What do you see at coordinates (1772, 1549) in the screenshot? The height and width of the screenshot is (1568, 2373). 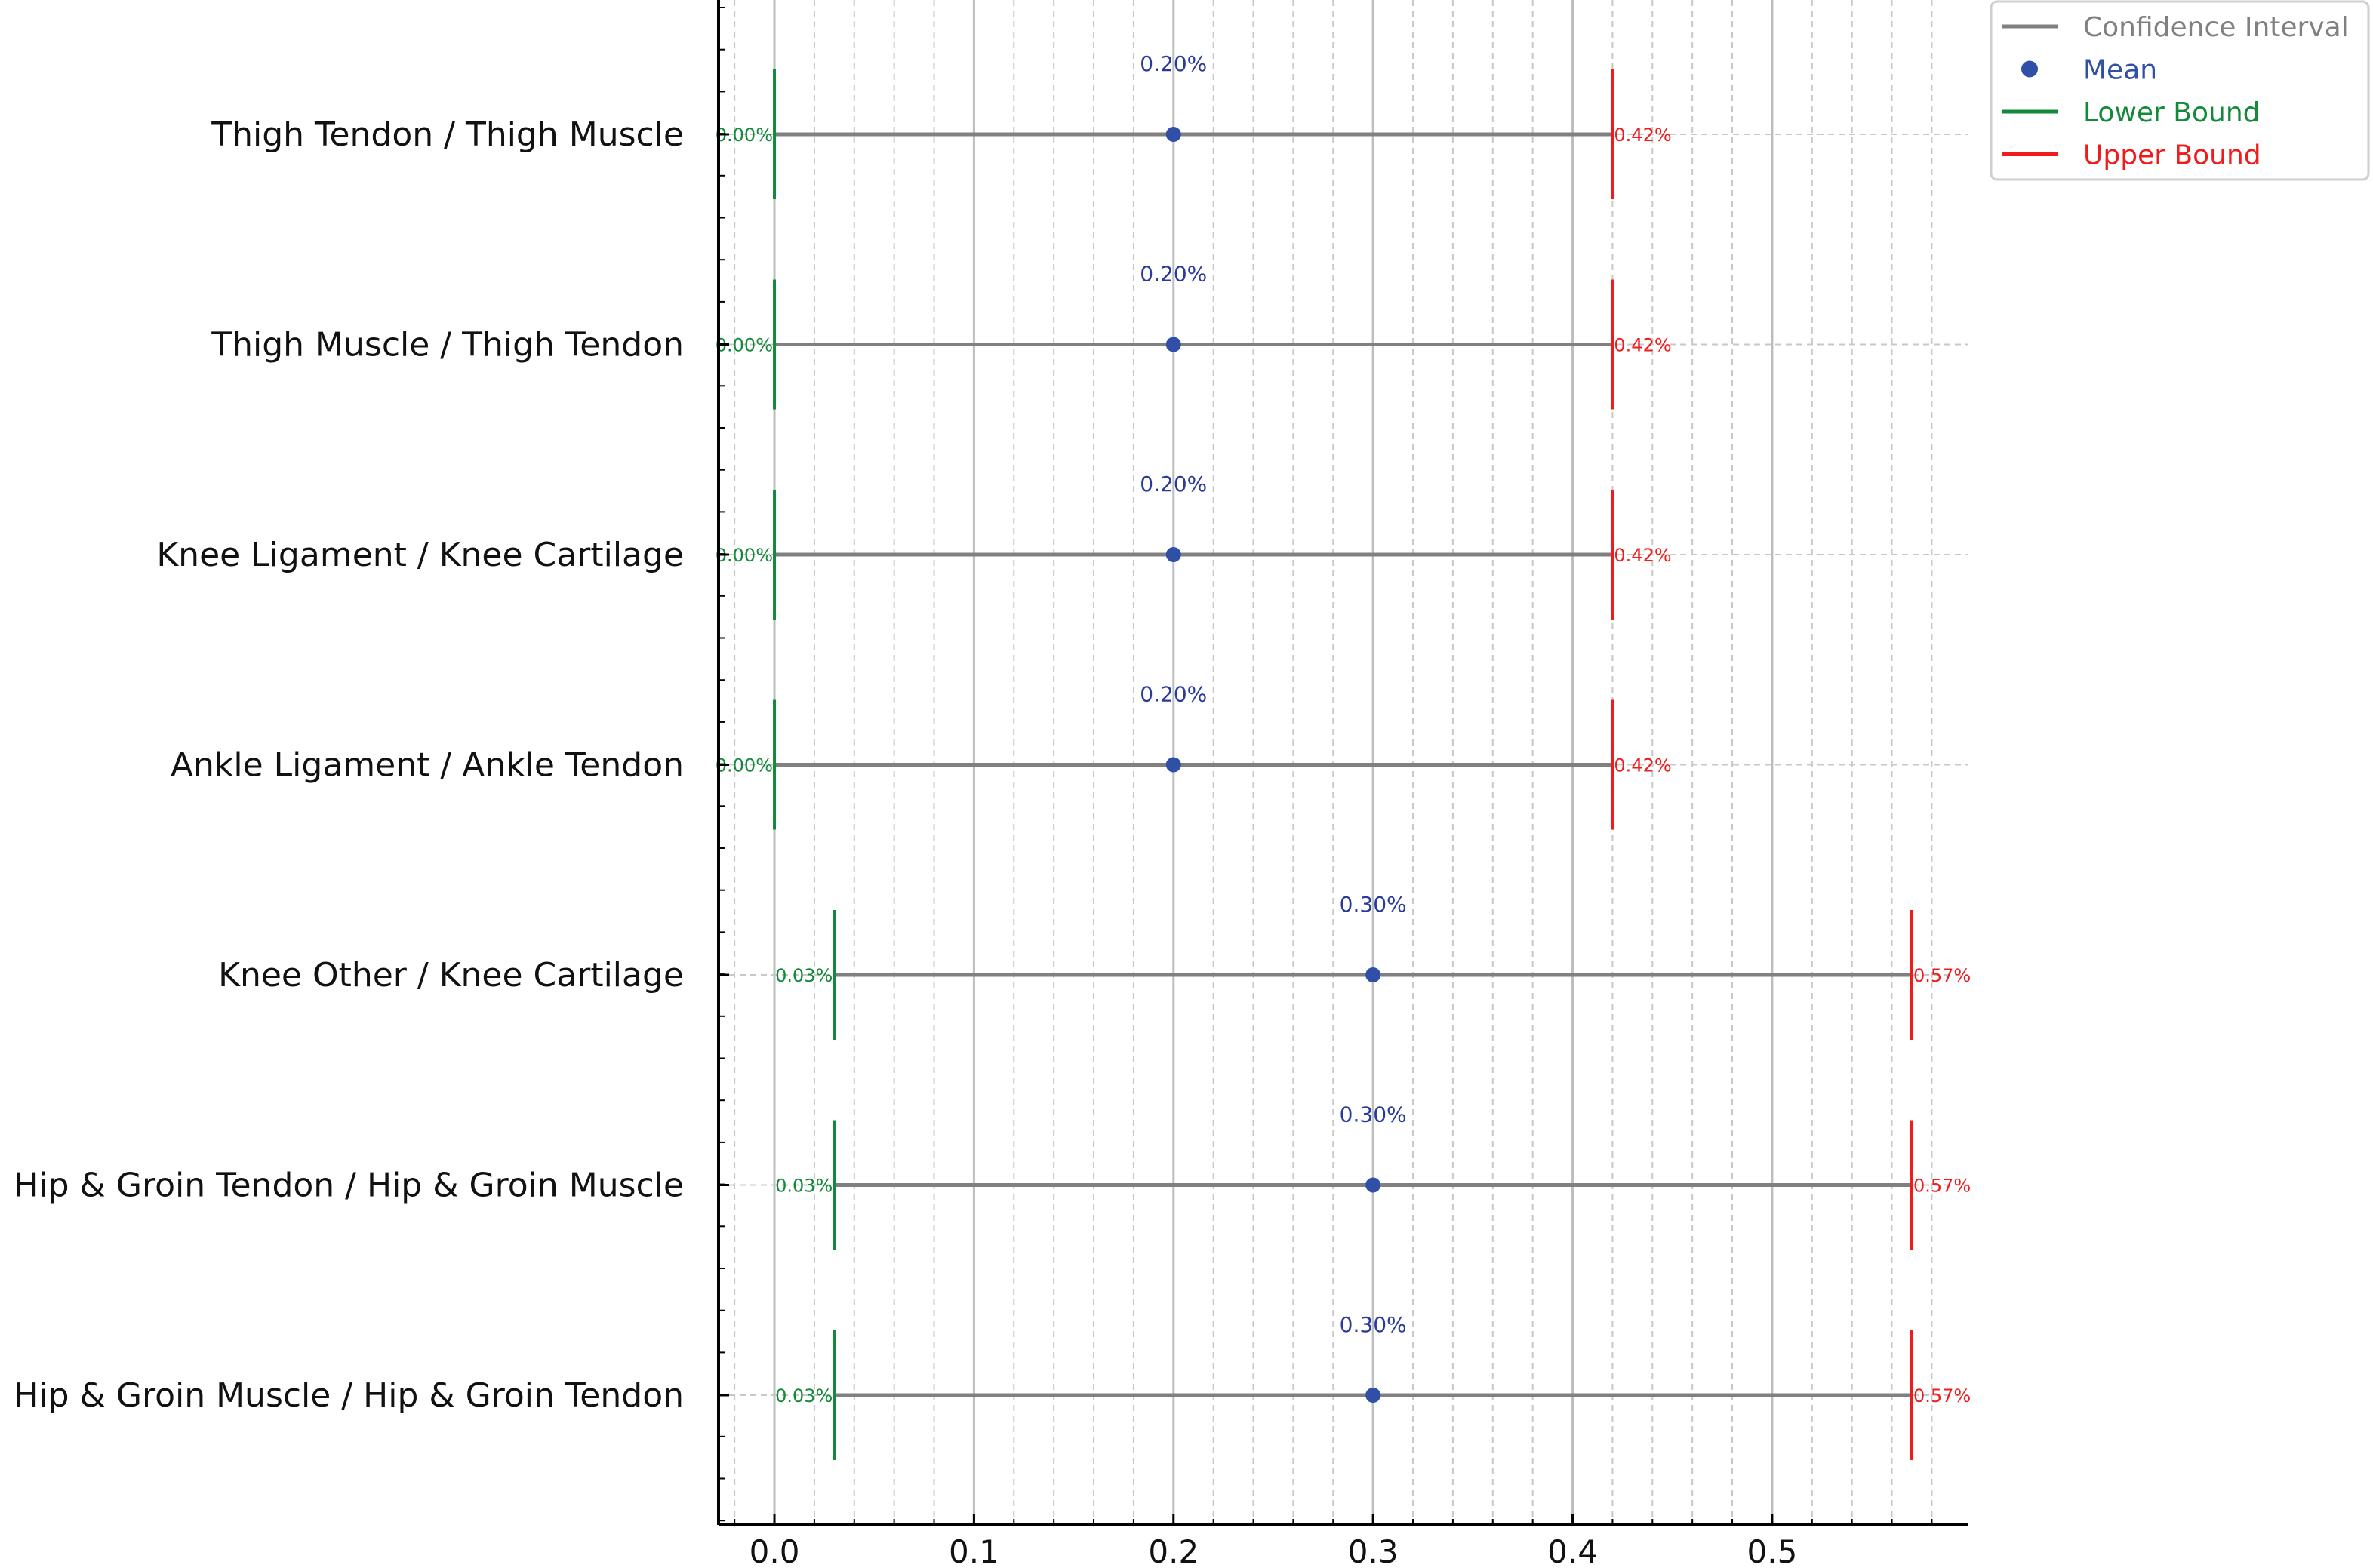 I see `x-tick-label: 0.5` at bounding box center [1772, 1549].